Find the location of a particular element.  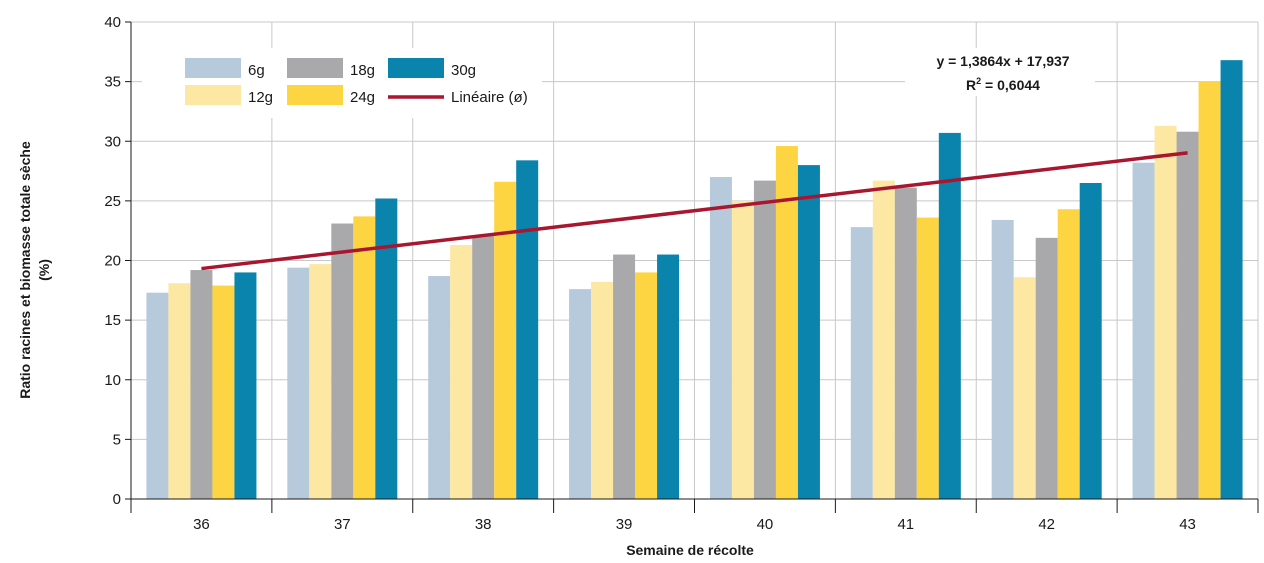

y-tick-label: 15 is located at coordinates (112, 320).